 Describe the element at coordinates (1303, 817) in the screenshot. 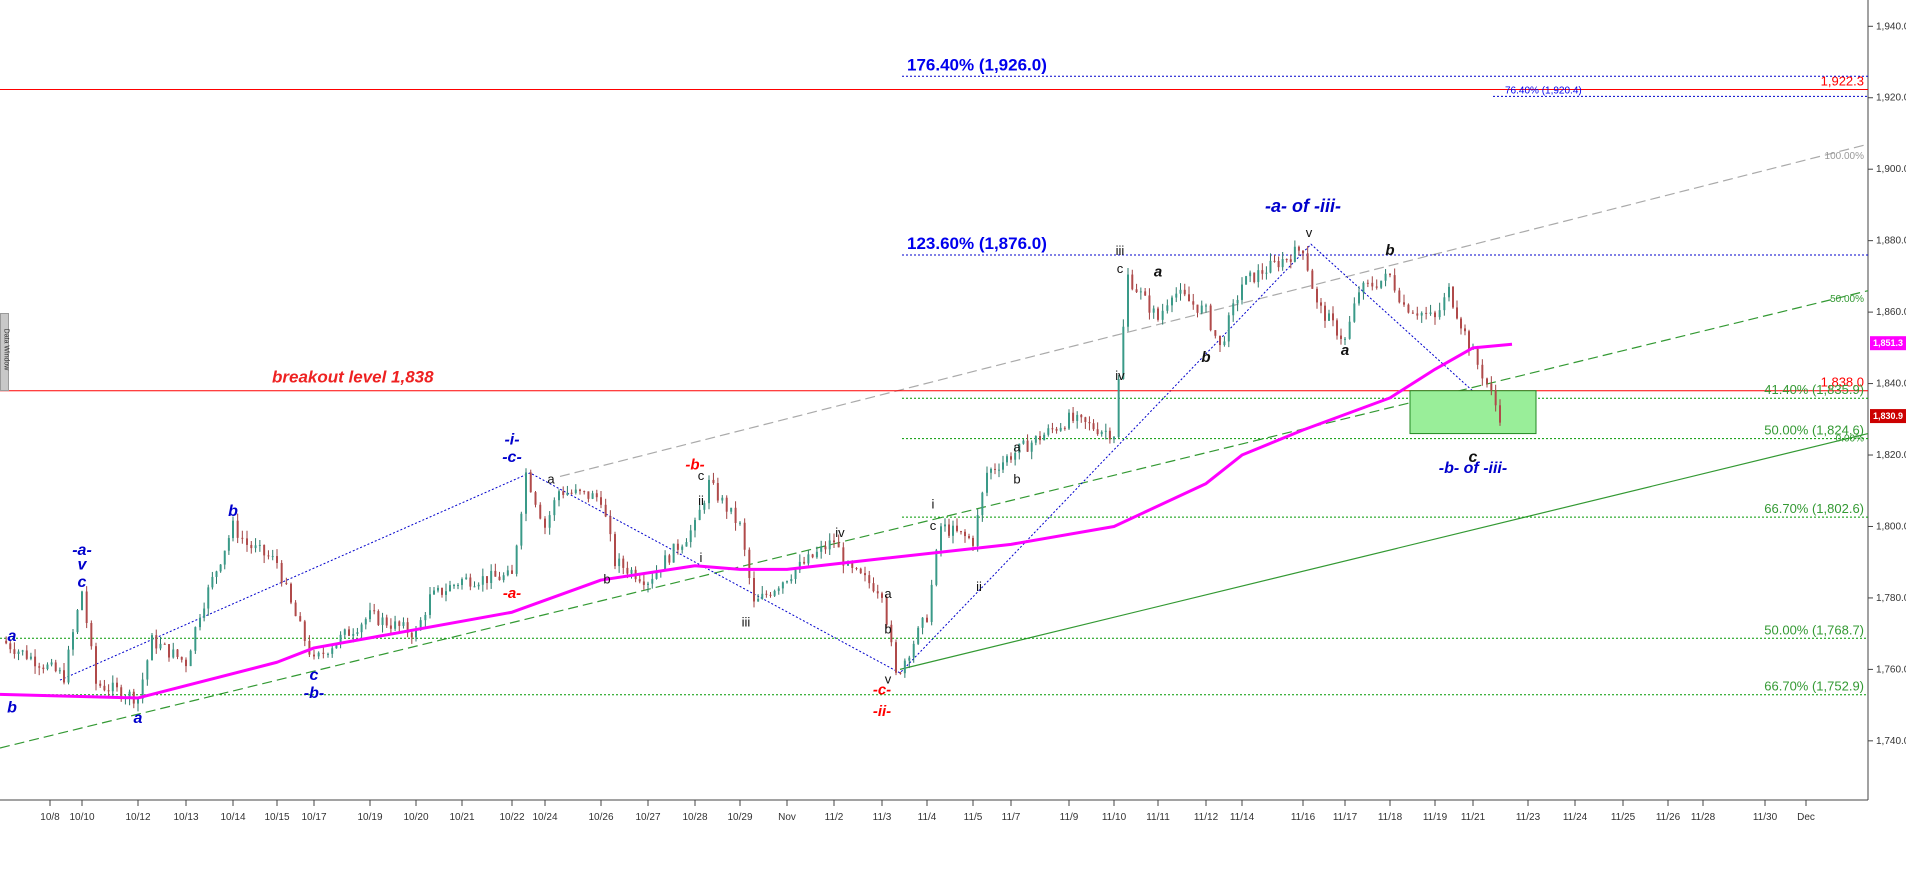

I see `x-tick-label: 11/16` at that location.